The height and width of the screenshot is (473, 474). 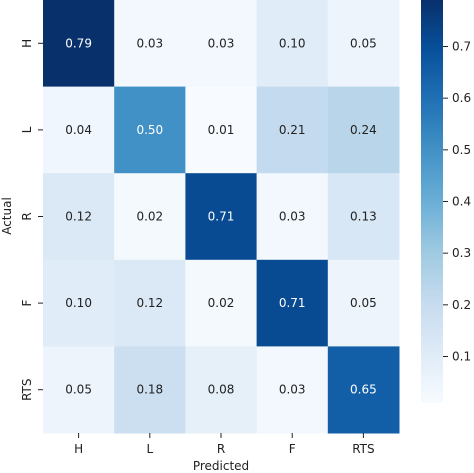 What do you see at coordinates (221, 449) in the screenshot?
I see `x-tick-label: R` at bounding box center [221, 449].